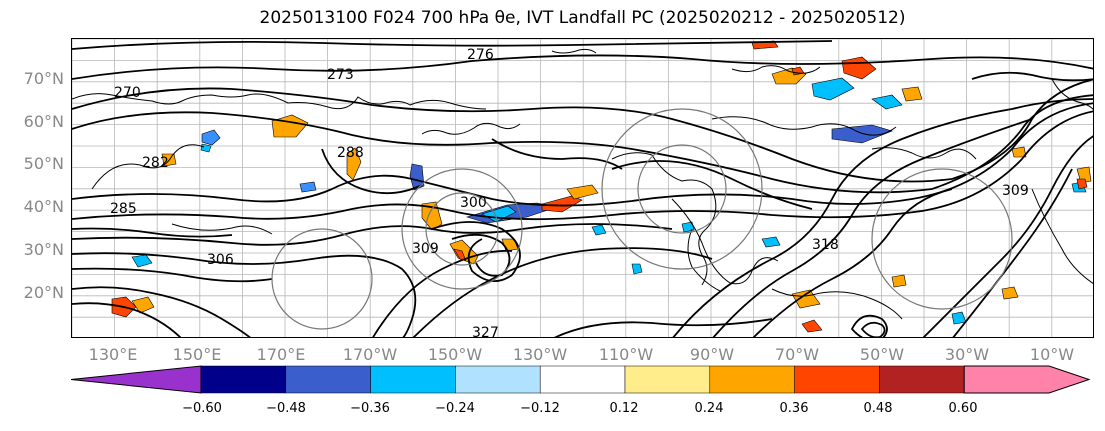  I want to click on lon-tick: 30°W, so click(967, 354).